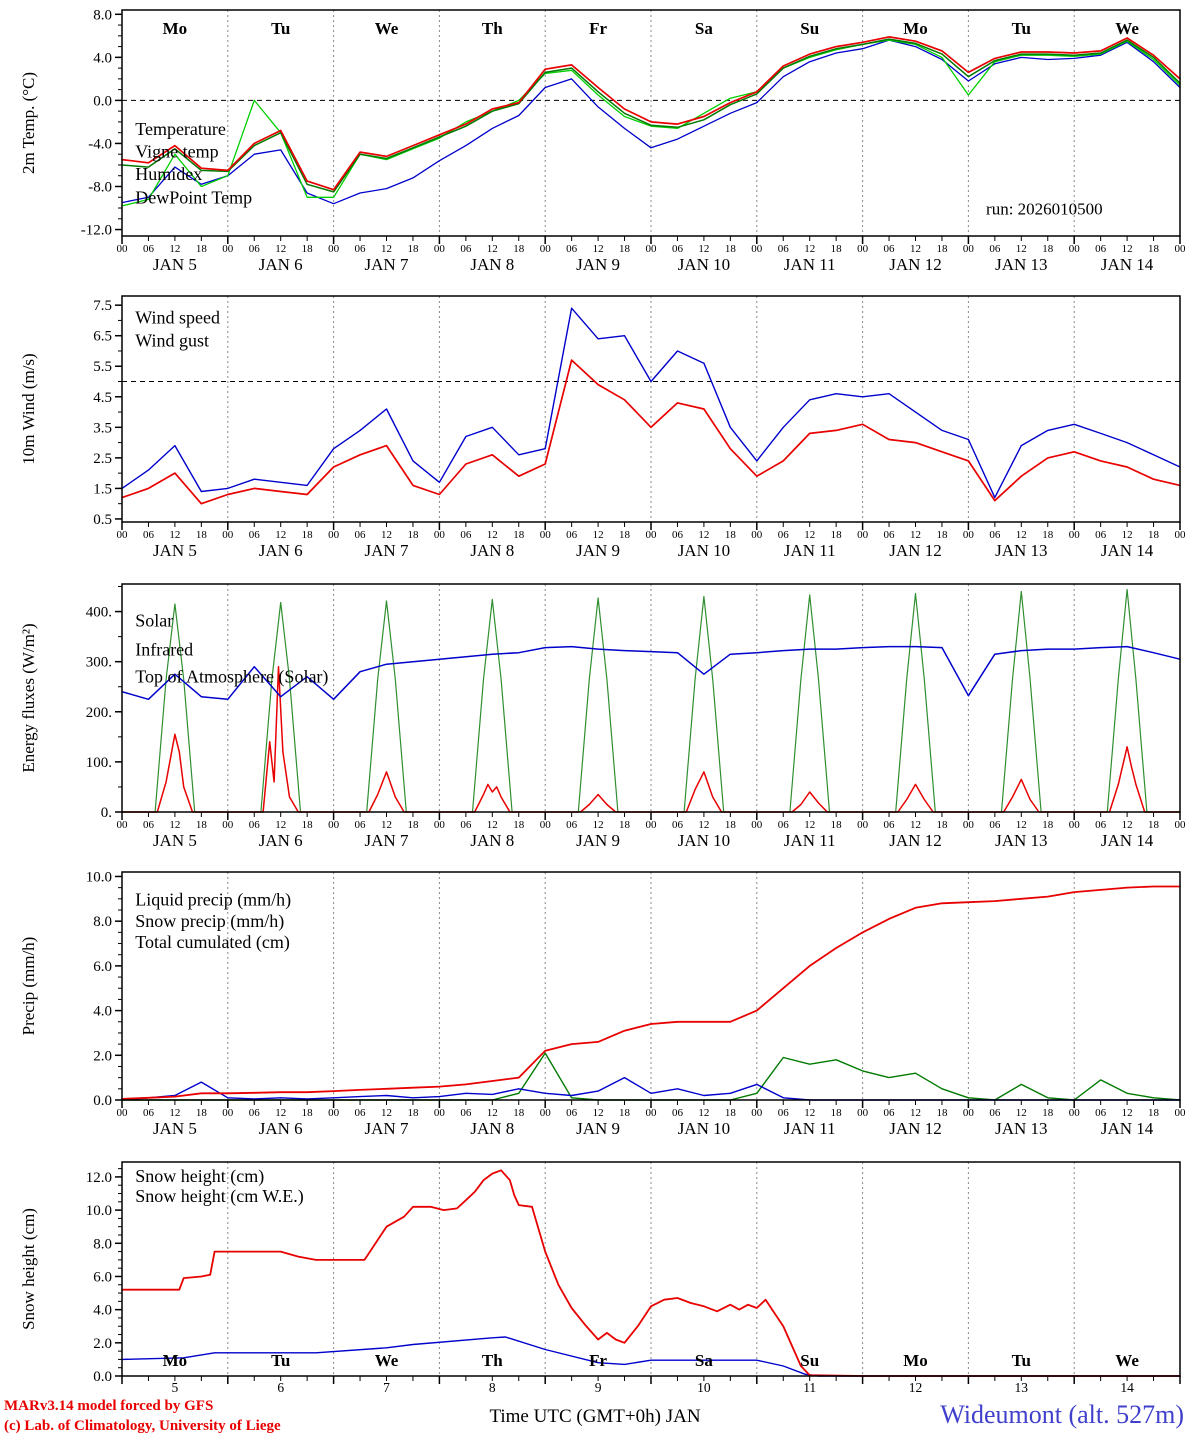 The width and height of the screenshot is (1194, 1440). I want to click on svg-text: Snow precip (mm/h), so click(209, 921).